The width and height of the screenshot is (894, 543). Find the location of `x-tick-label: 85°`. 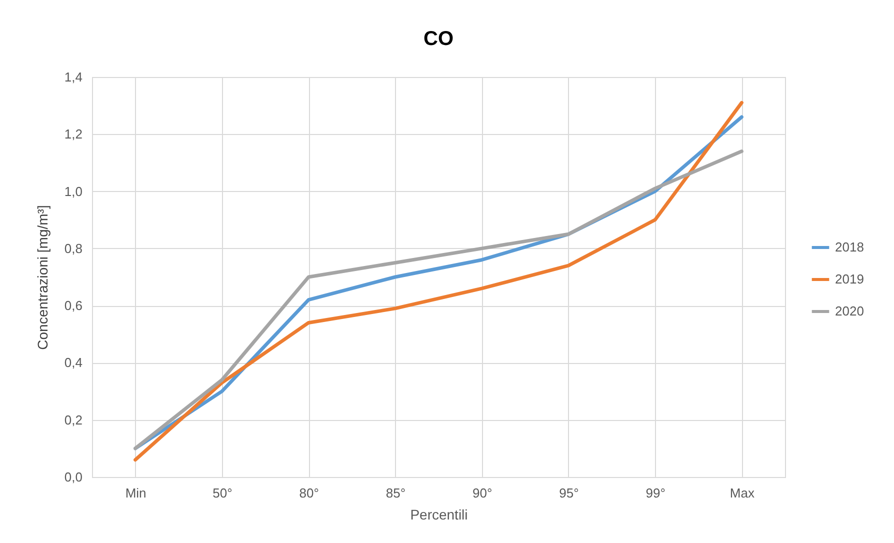

x-tick-label: 85° is located at coordinates (396, 493).